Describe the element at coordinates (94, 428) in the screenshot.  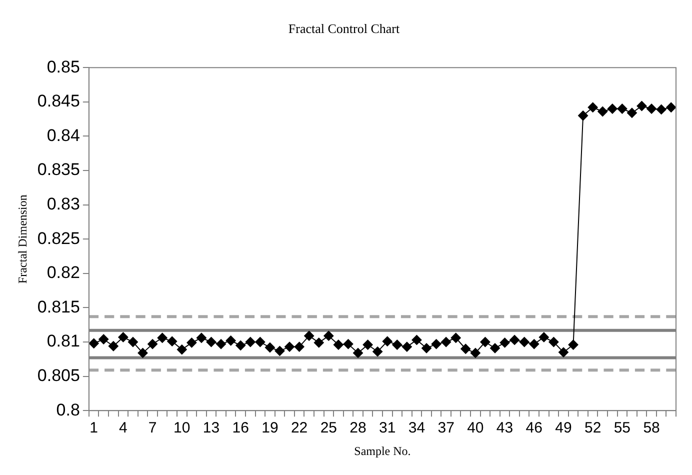
I see `x-tick-label: 1` at that location.